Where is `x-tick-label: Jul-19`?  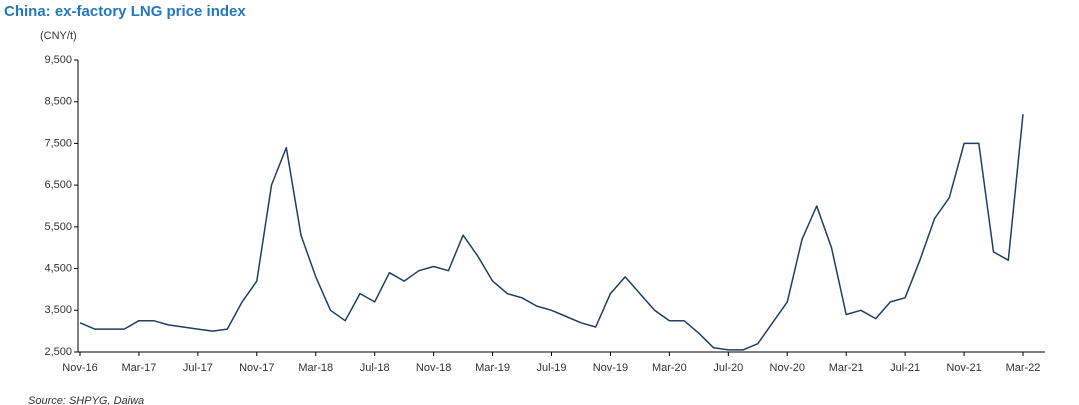
x-tick-label: Jul-19 is located at coordinates (552, 368).